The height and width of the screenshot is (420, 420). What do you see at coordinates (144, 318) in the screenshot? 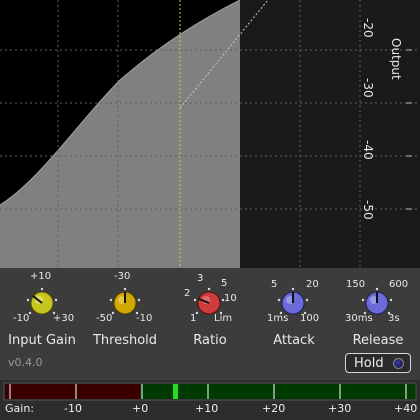
I see `threshold-tick-max: -10` at bounding box center [144, 318].